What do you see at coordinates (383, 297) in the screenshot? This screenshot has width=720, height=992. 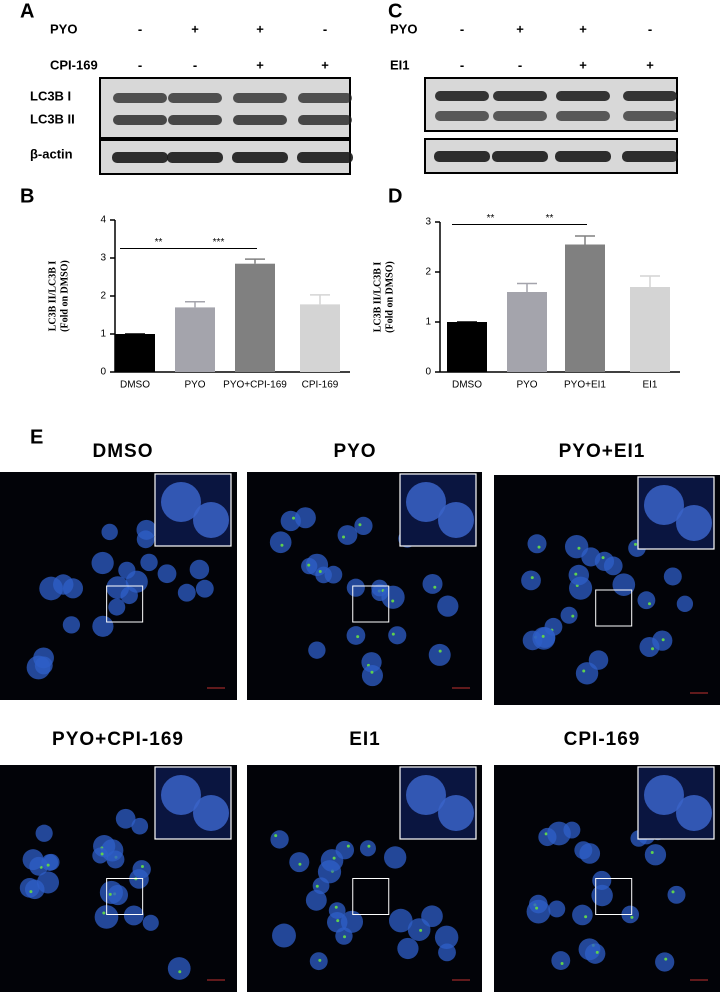 I see `y-label: LC3B II/LC3B I (Fold on DMSO)` at bounding box center [383, 297].